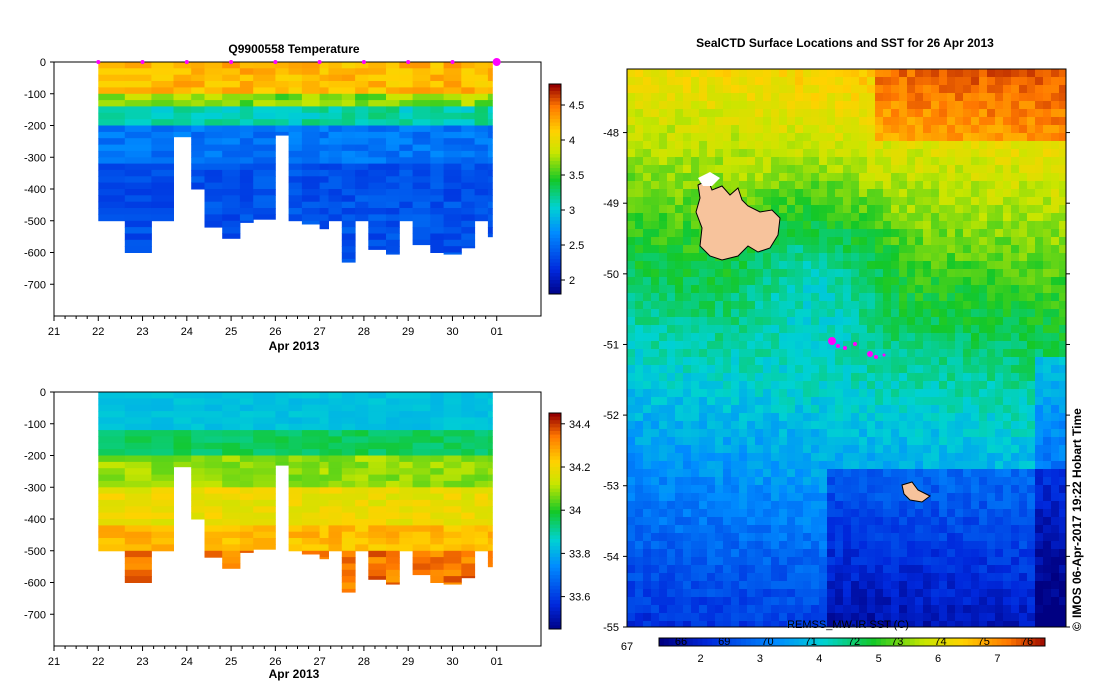 The width and height of the screenshot is (1099, 700). I want to click on y-tick-label: 0, so click(43, 393).